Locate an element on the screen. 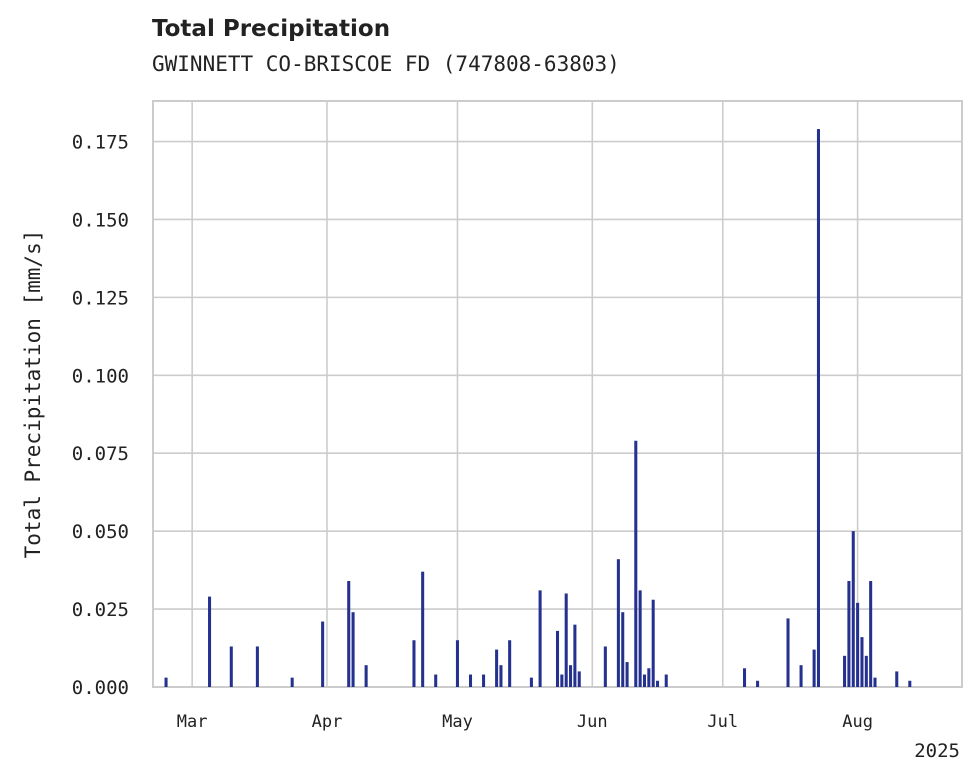 Image resolution: width=980 pixels, height=783 pixels. y-axis-ticks: 0.000 0.025 0.050 0.075 0.100 0.125 0.150 0.175 is located at coordinates (100, 415).